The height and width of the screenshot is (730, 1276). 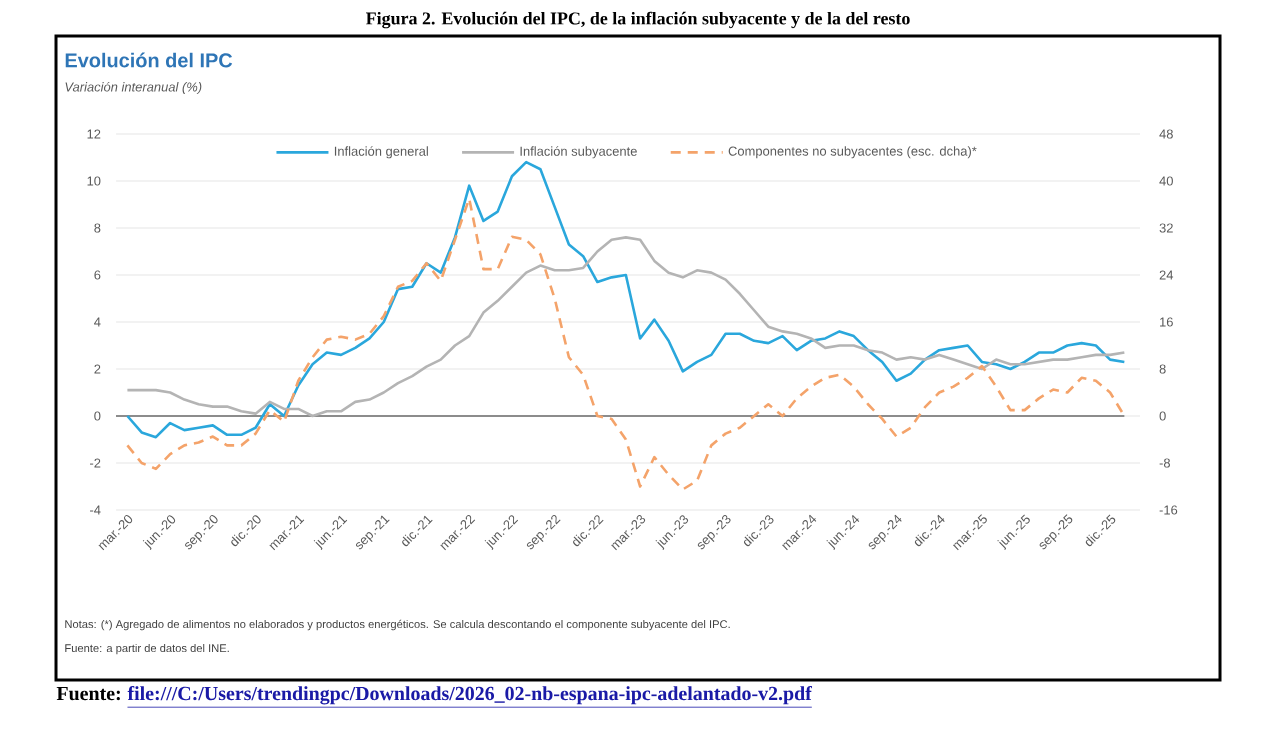 I want to click on text: file:///C:/Users/trendingpc/Downloads/2026_02-nb-espana-ipc-adelantado-v2.pdf, so click(x=470, y=695).